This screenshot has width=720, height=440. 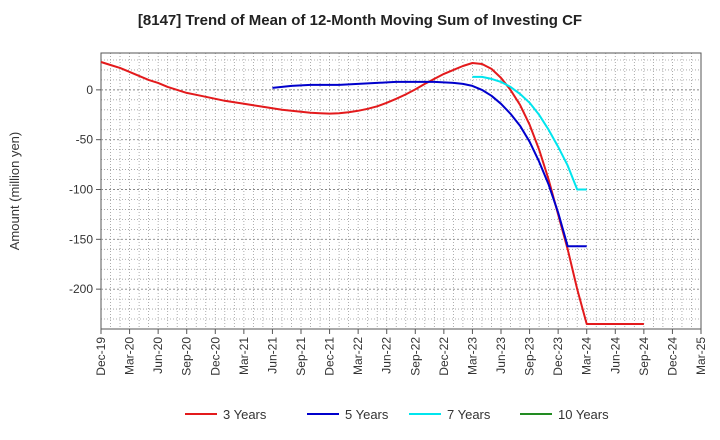 What do you see at coordinates (587, 356) in the screenshot?
I see `x-tick-label: Mar-24` at bounding box center [587, 356].